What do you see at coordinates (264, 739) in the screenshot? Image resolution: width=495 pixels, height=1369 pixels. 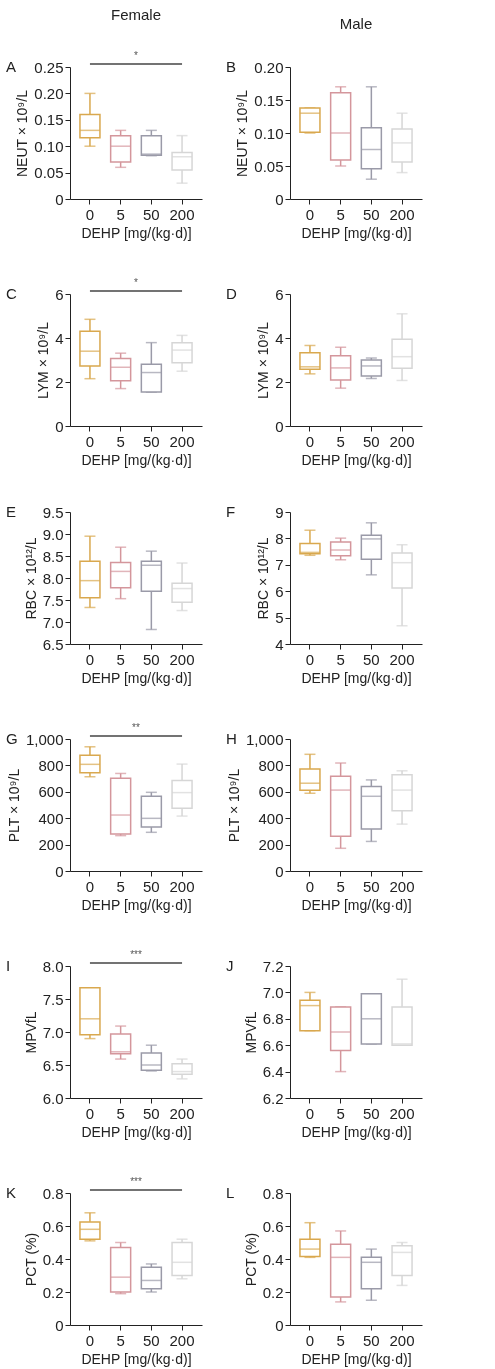 I see `y-tick-label: 1,000` at bounding box center [264, 739].